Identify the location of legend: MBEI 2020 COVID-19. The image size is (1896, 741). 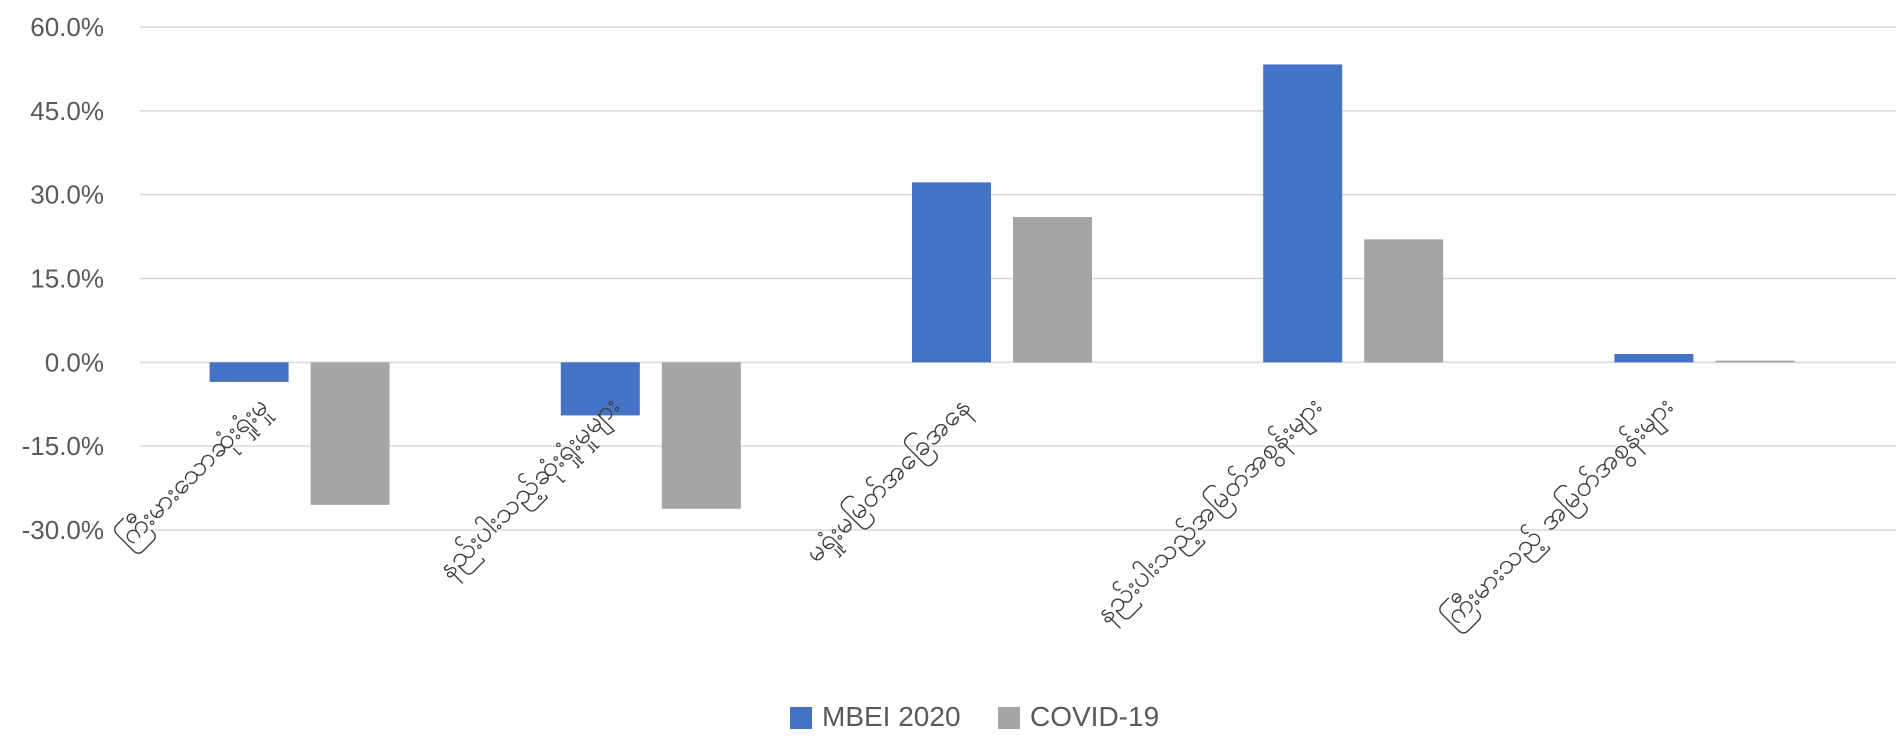
(974, 716).